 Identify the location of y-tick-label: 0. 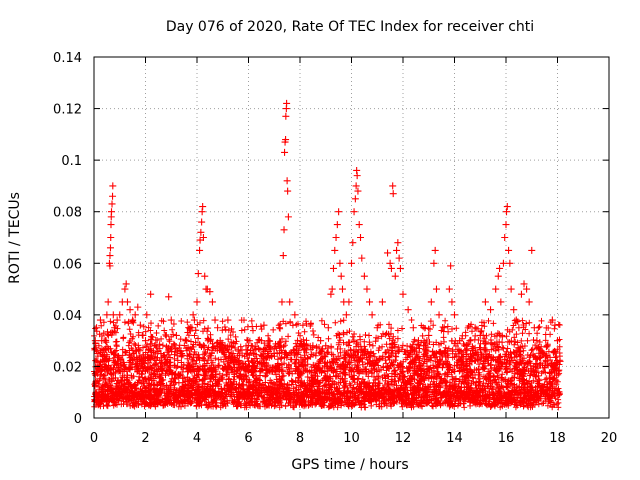
(78, 419).